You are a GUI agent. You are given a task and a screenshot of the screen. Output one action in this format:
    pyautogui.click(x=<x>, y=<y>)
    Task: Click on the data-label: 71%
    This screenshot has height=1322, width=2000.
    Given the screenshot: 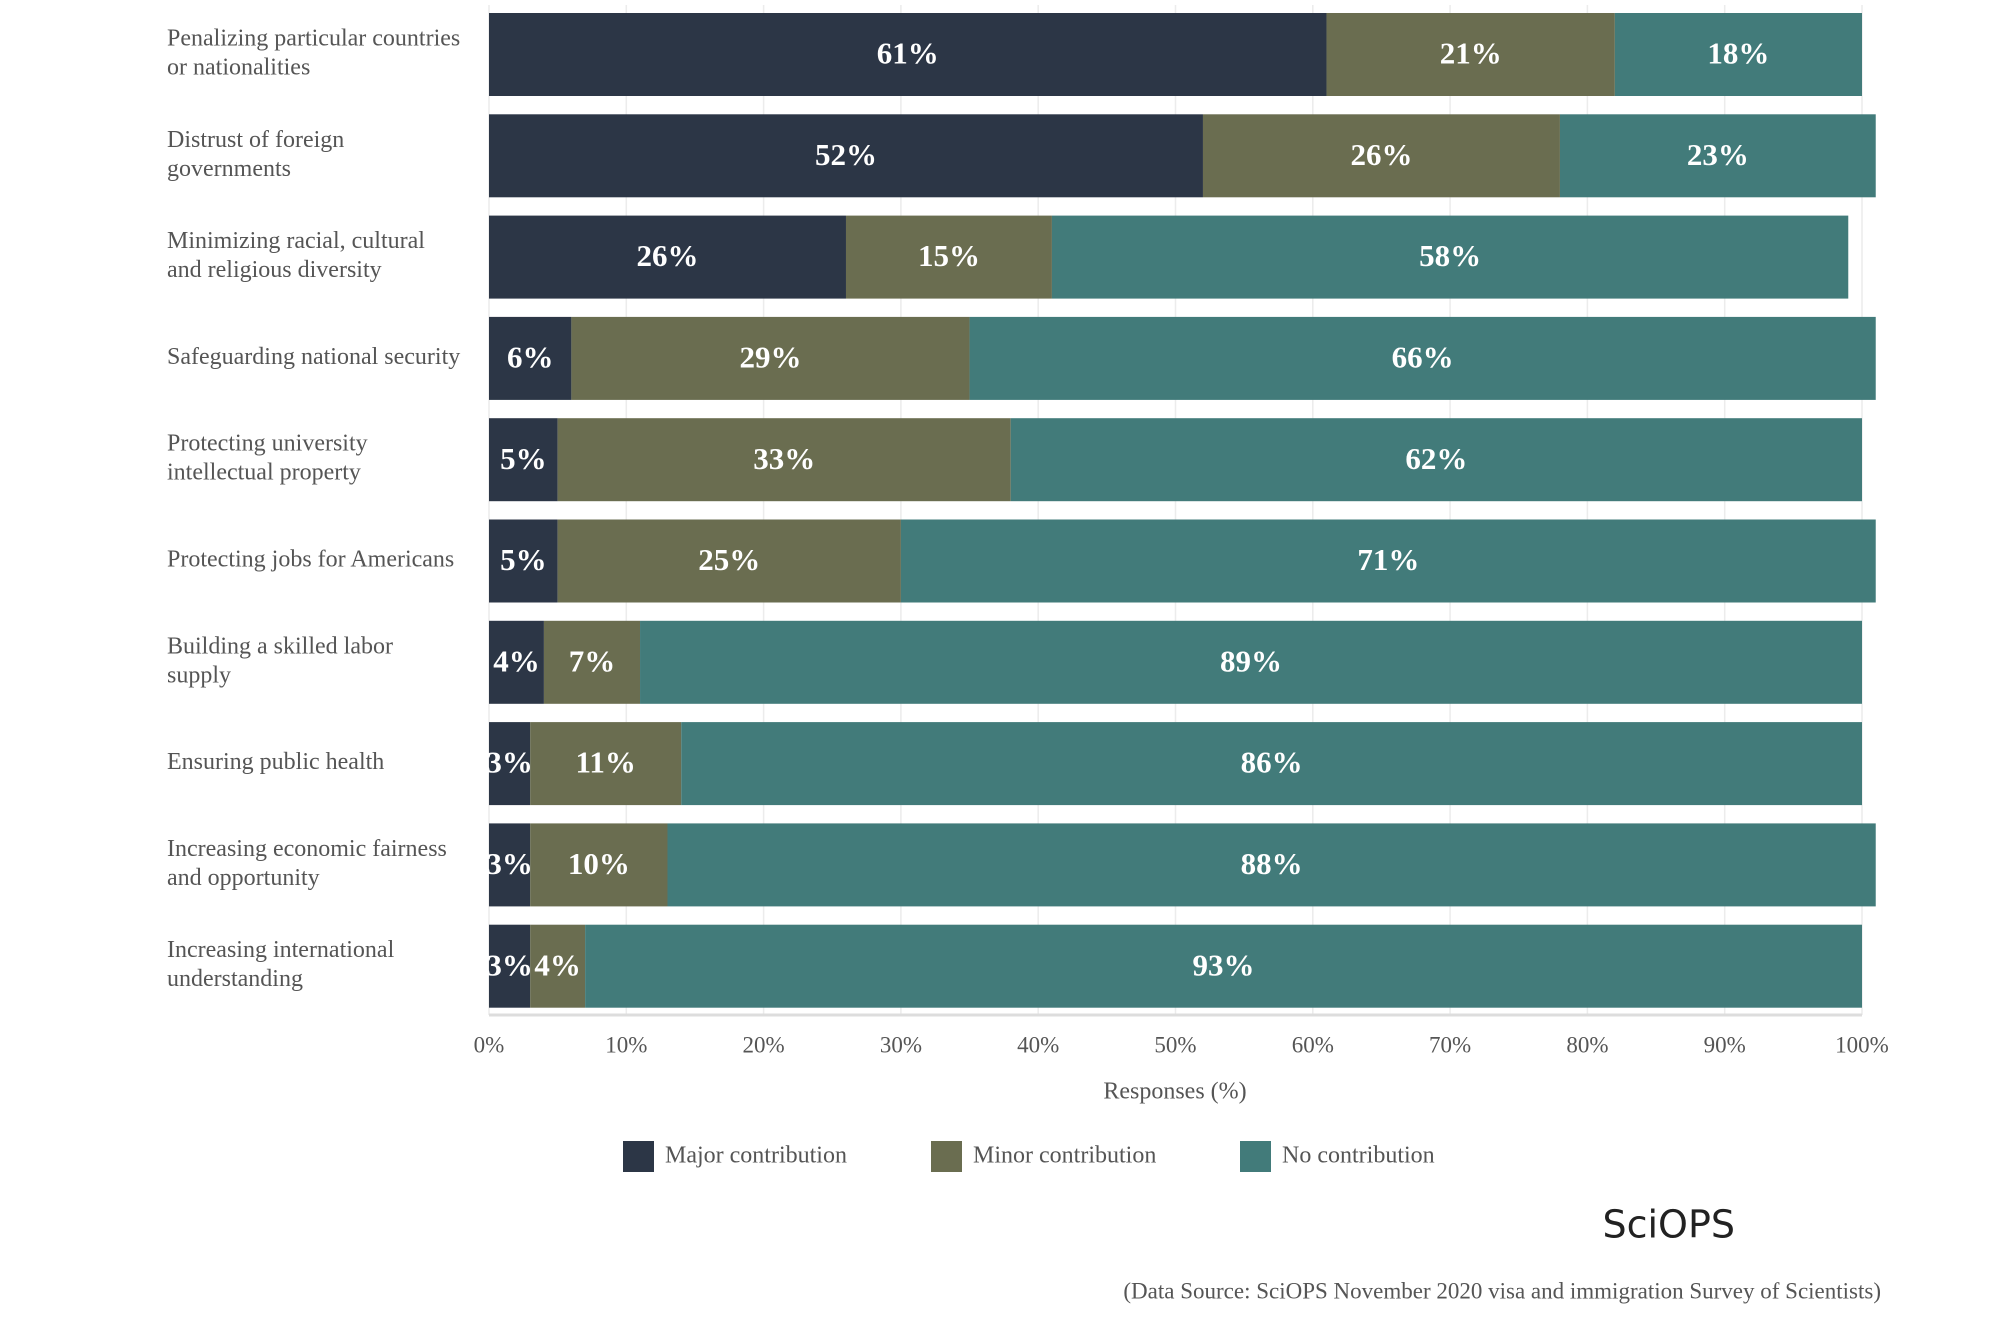 What is the action you would take?
    pyautogui.click(x=1388, y=559)
    